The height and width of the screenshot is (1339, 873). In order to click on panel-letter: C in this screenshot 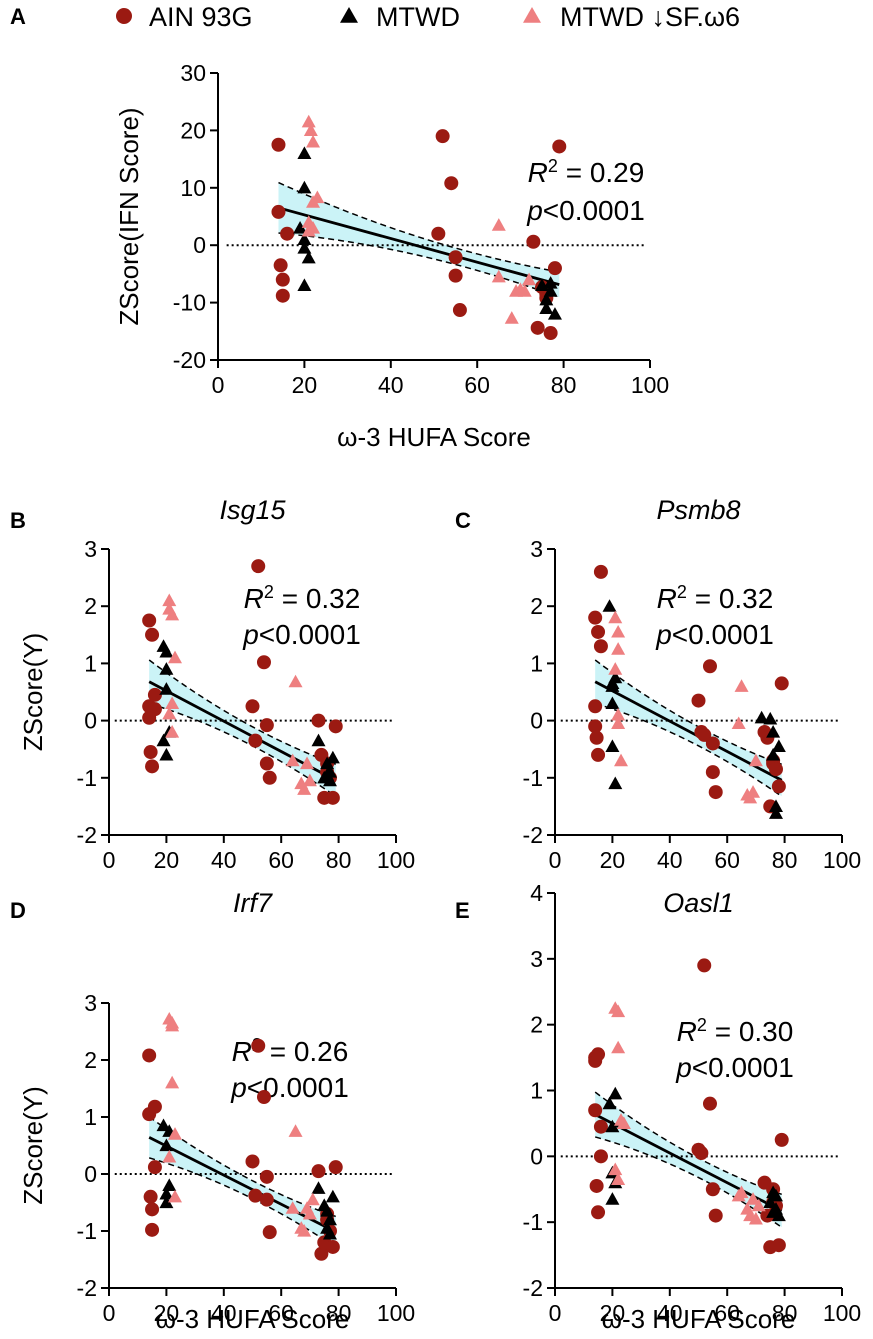, I will do `click(463, 520)`.